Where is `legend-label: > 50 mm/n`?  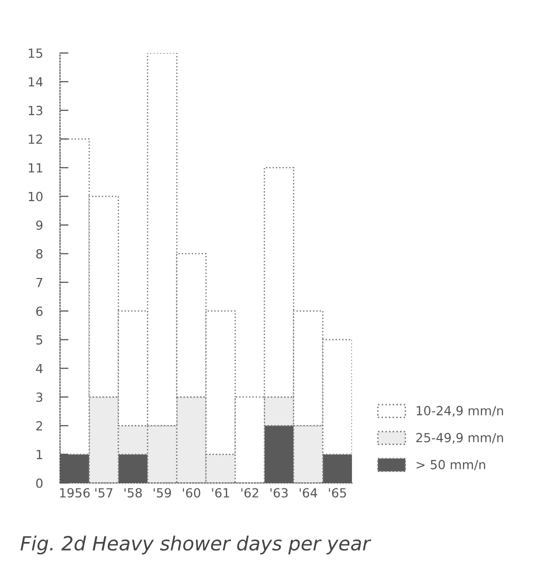 legend-label: > 50 mm/n is located at coordinates (451, 465).